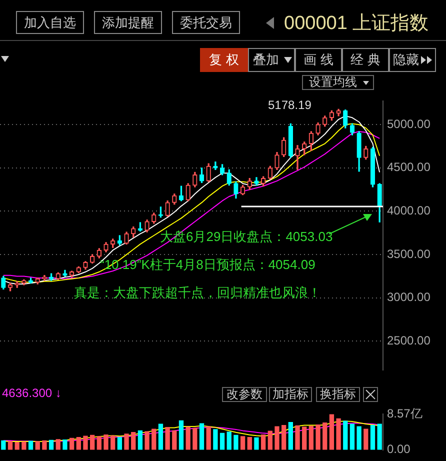 The height and width of the screenshot is (461, 446). I want to click on y-tick-label: 4500.00, so click(409, 167).